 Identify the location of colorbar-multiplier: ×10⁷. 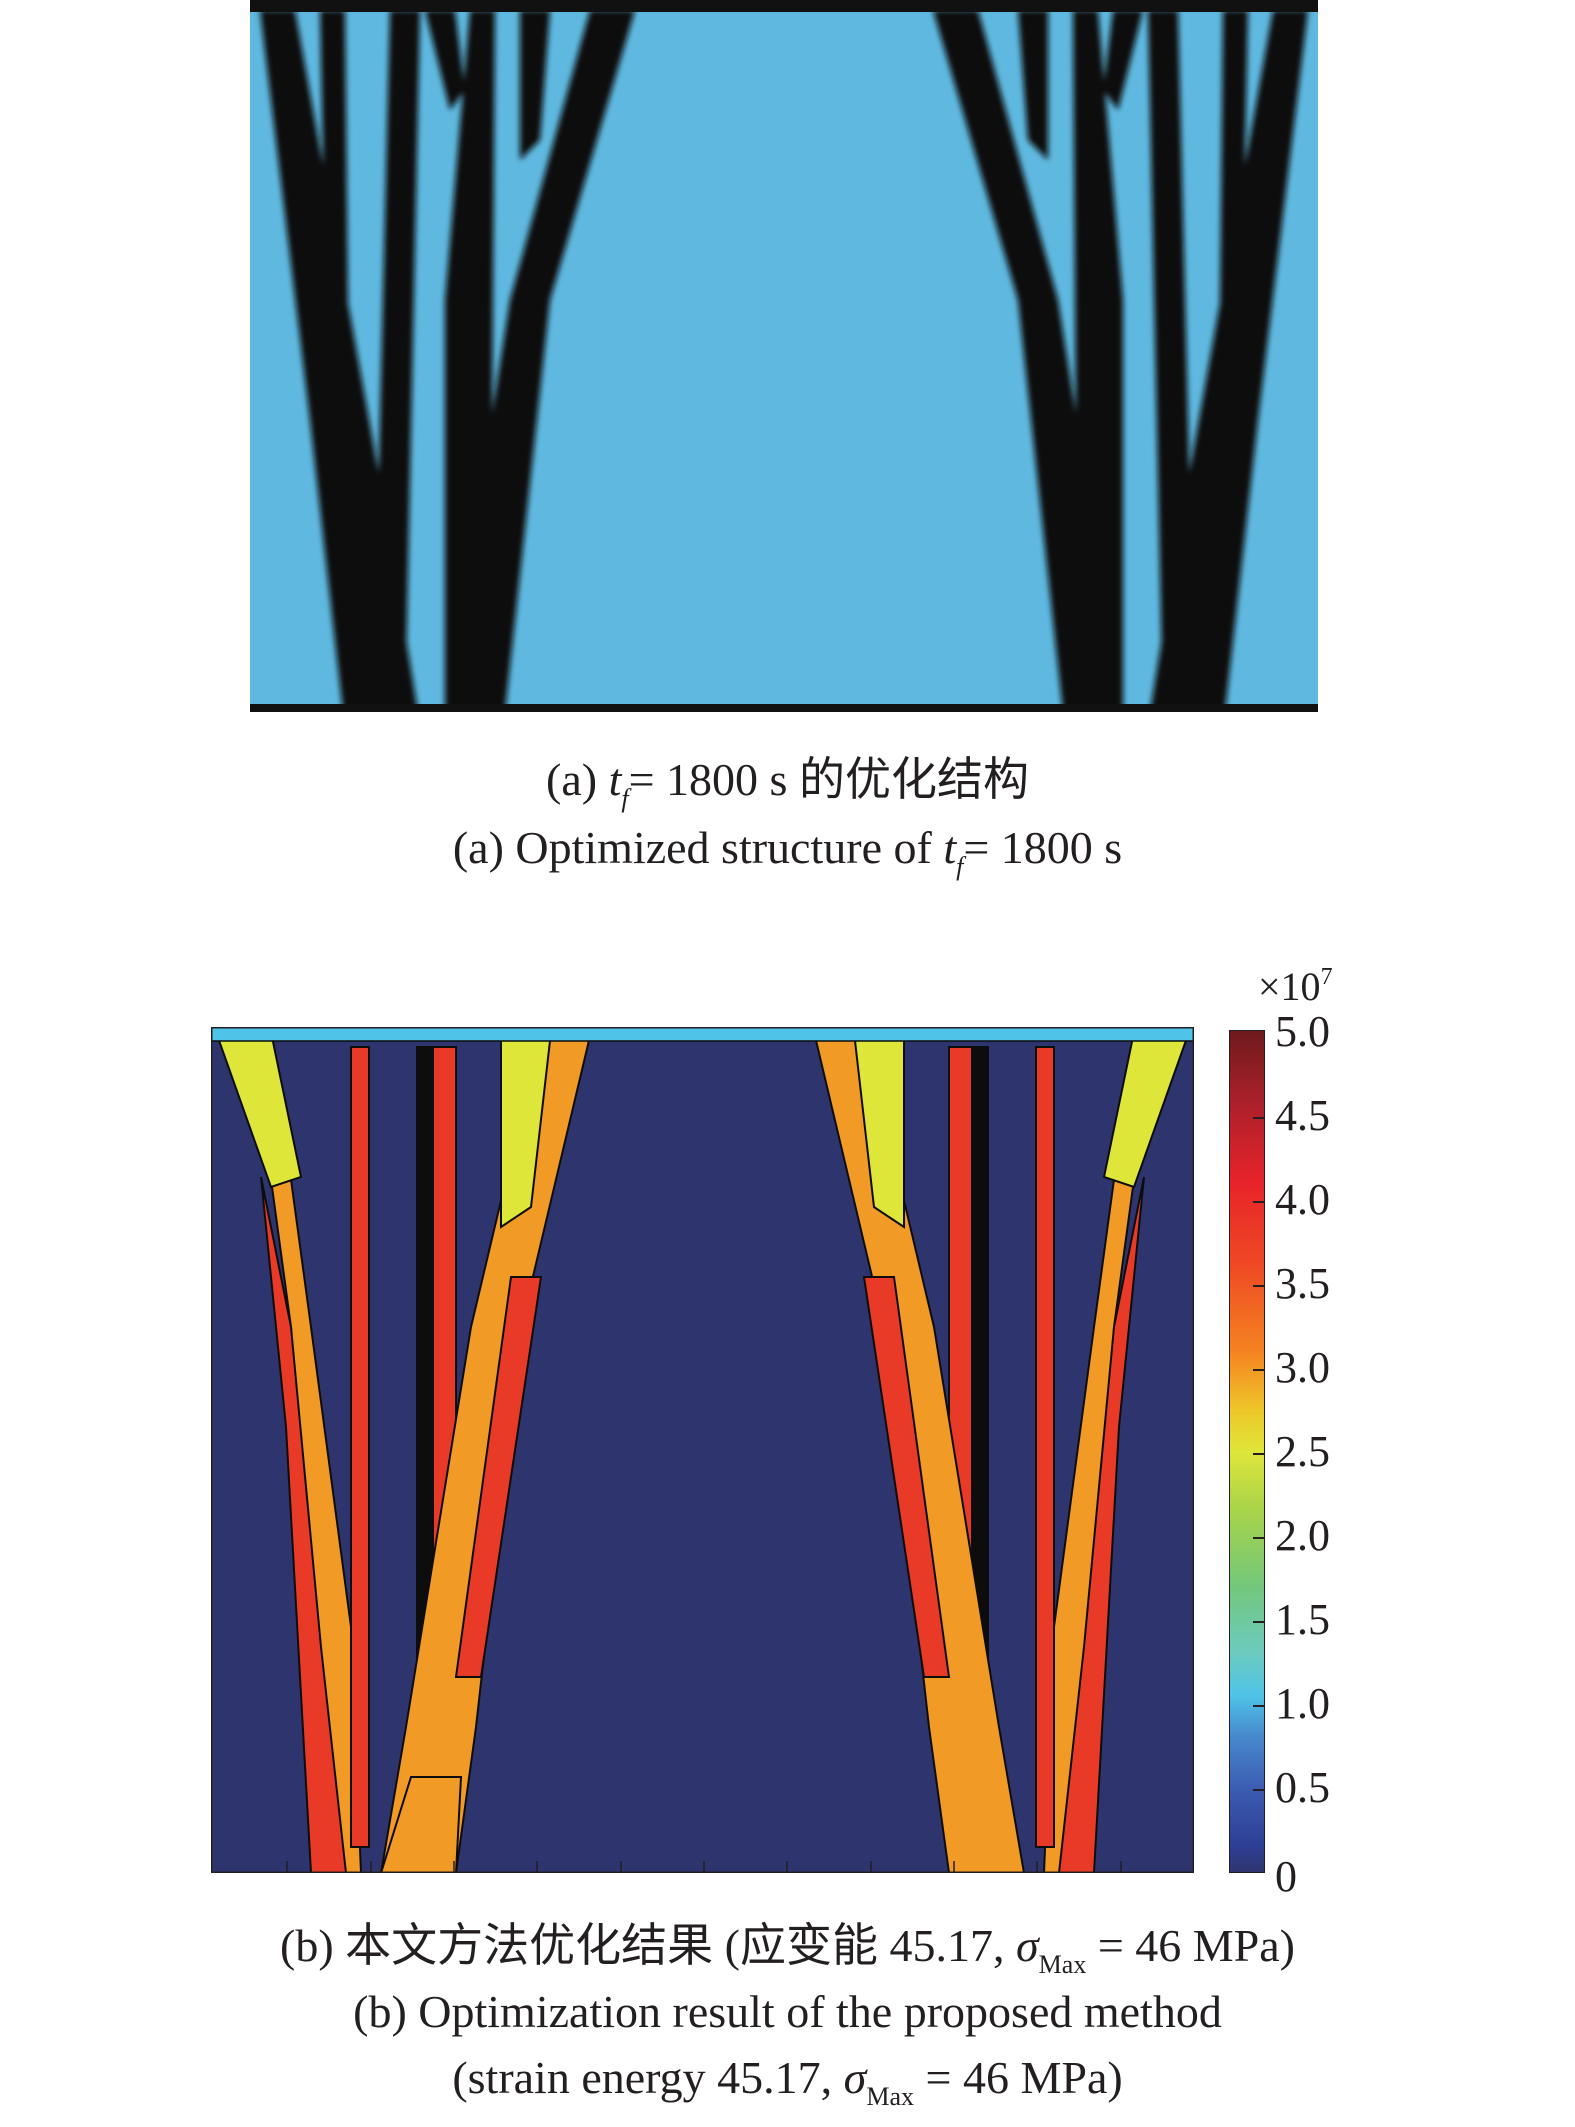
(1295, 982).